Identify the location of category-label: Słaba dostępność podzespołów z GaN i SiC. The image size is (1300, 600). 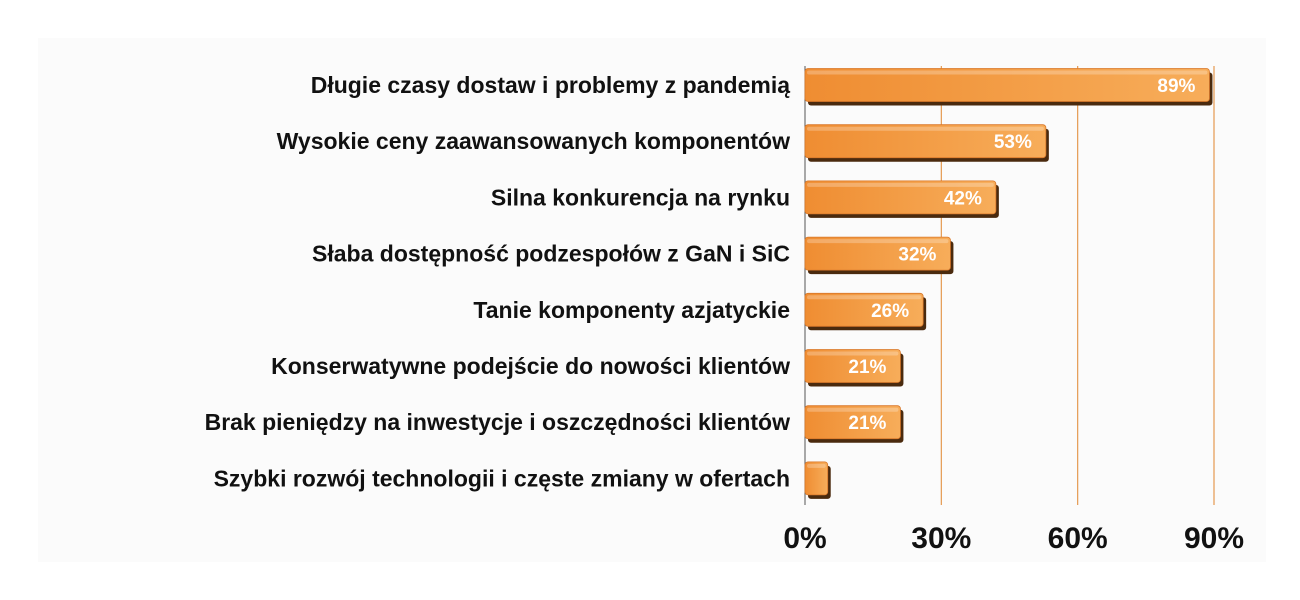
(551, 254).